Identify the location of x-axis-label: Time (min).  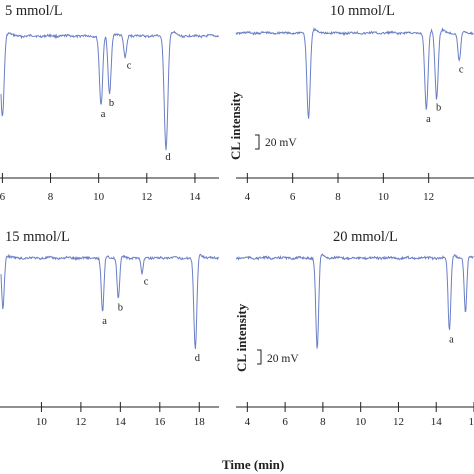
(253, 464).